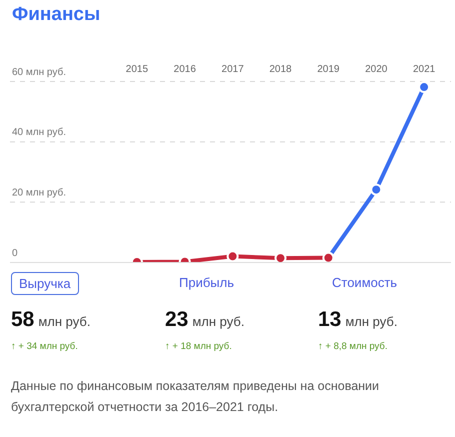  What do you see at coordinates (280, 69) in the screenshot?
I see `x-tick-label: 2018` at bounding box center [280, 69].